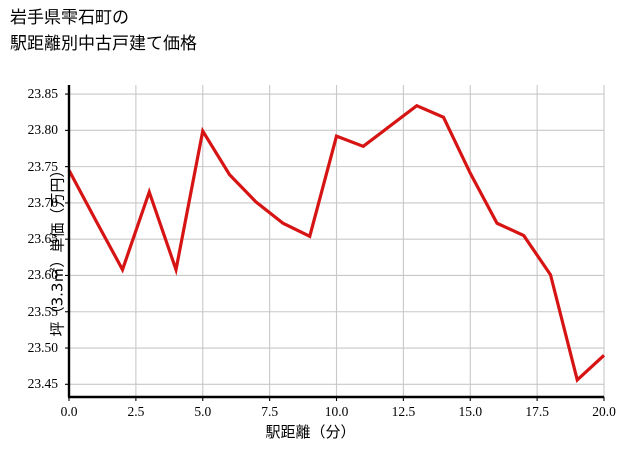 This screenshot has height=465, width=621. Describe the element at coordinates (42, 130) in the screenshot. I see `y-tick-label: 23.80` at that location.